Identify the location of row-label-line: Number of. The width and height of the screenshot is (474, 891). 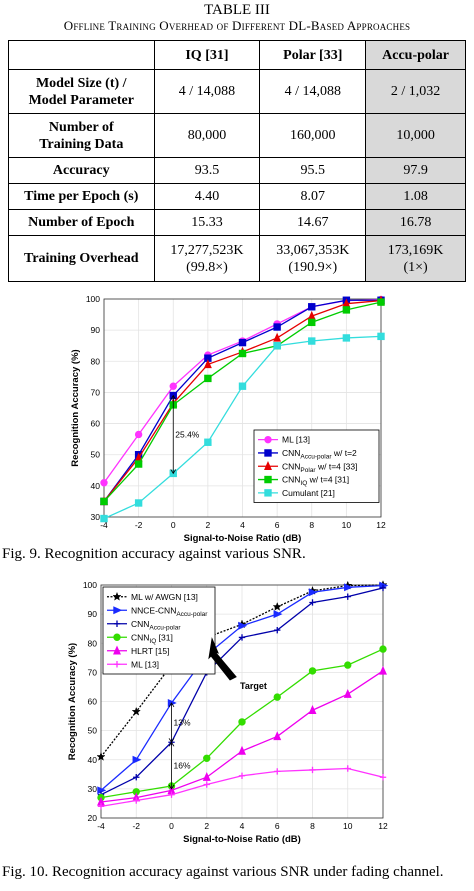
(81, 127).